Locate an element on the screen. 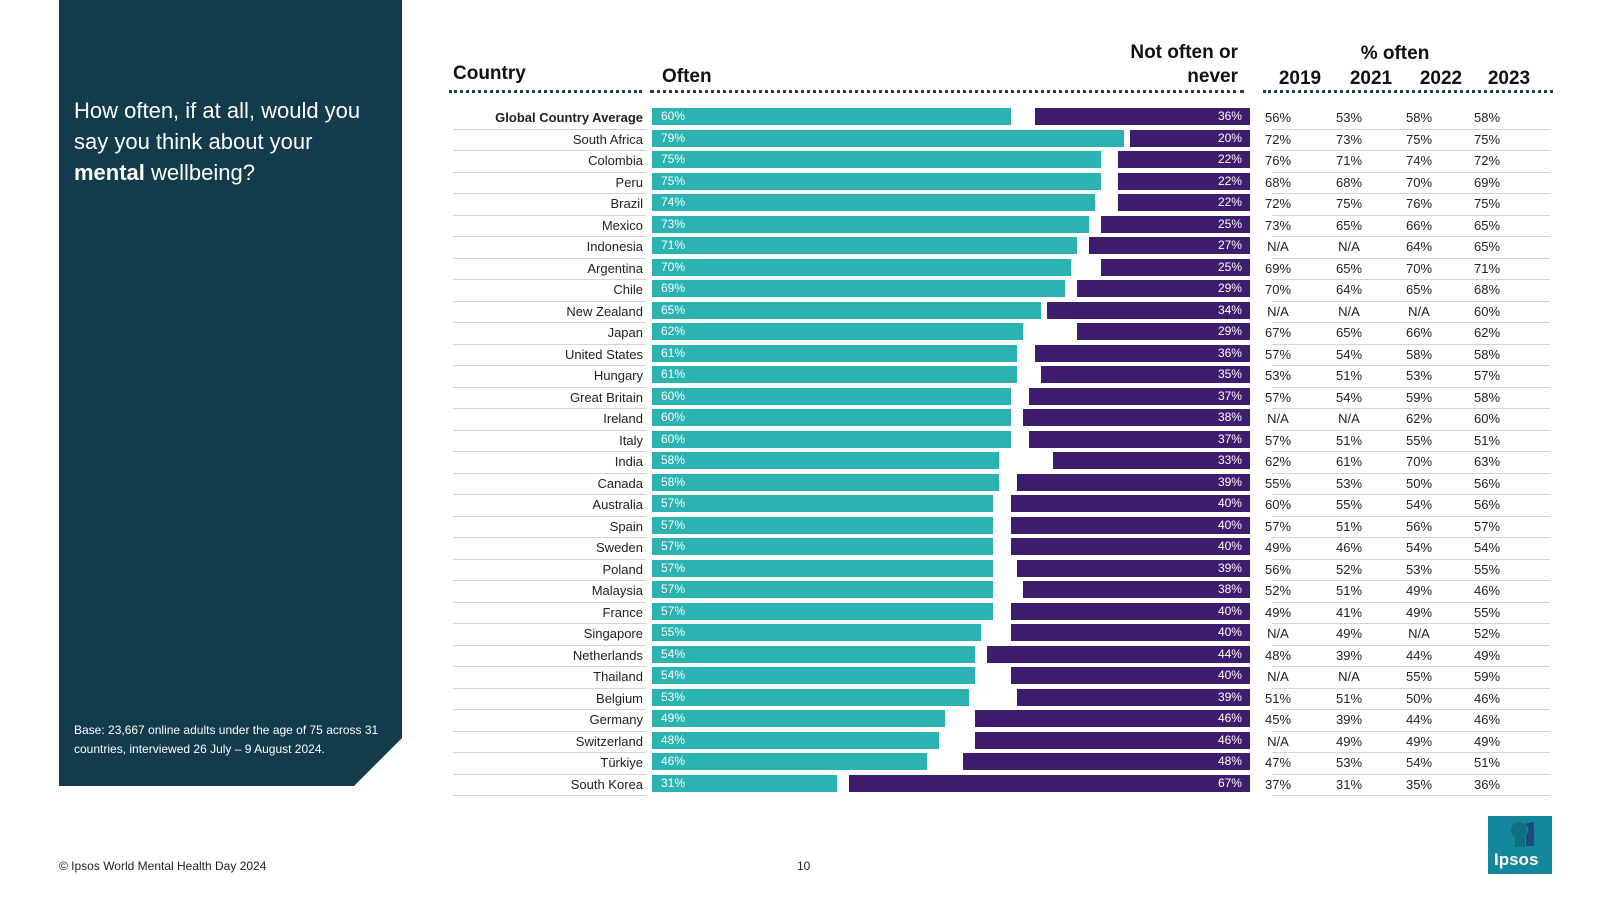  trend-value-2023: 58% is located at coordinates (1487, 354).